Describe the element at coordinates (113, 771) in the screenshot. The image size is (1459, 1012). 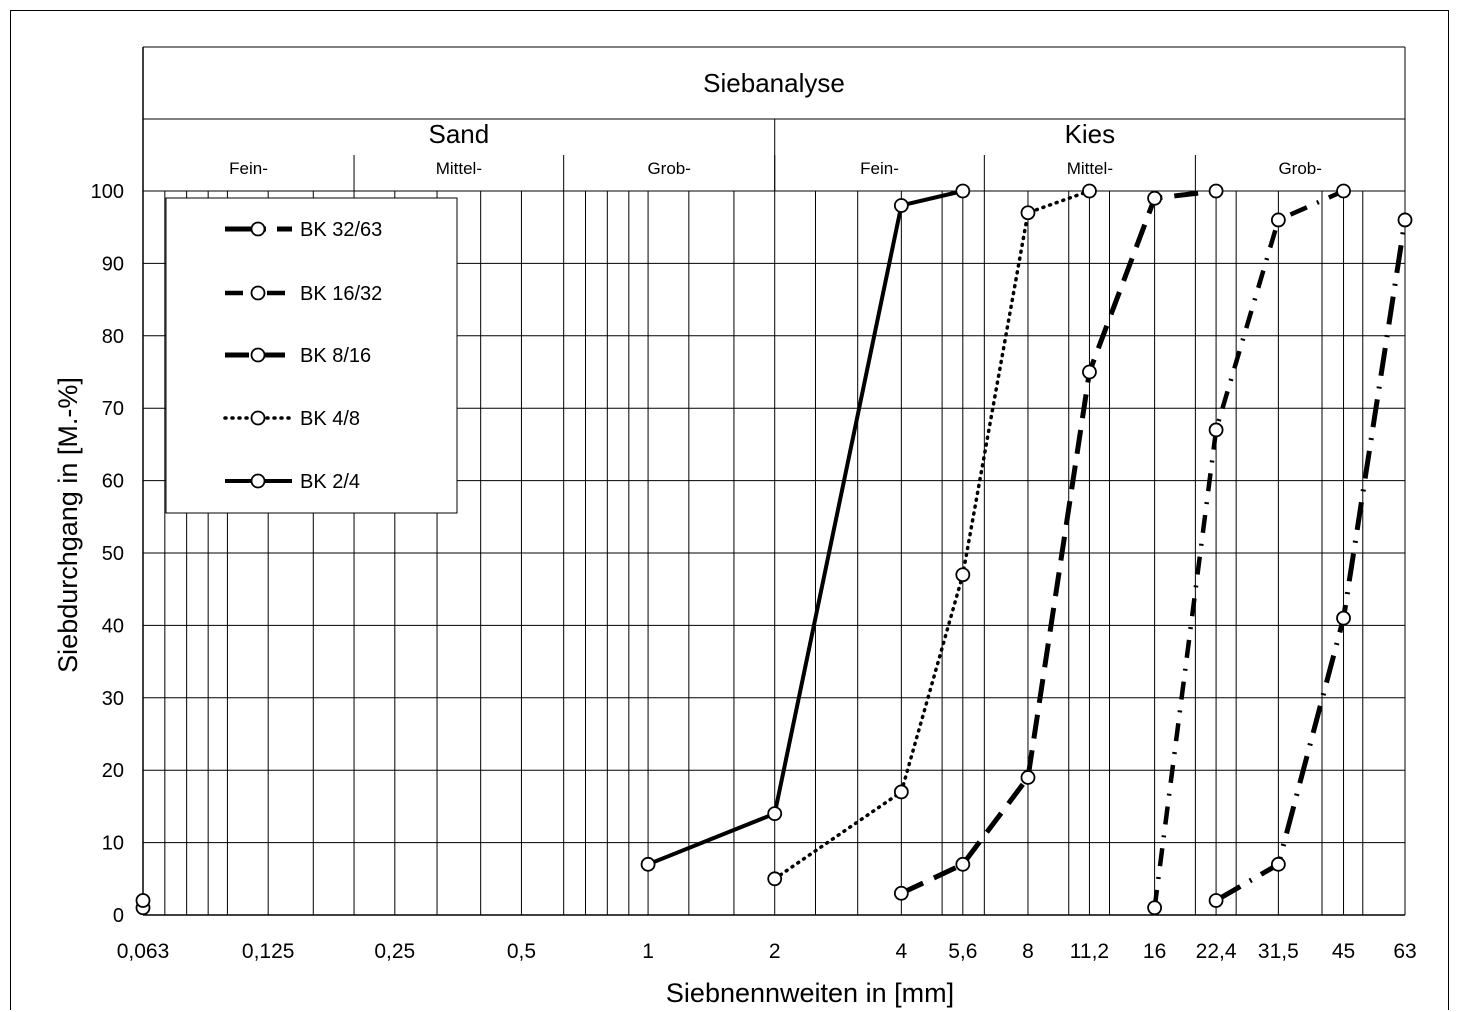
I see `y-tick-label: 20` at that location.